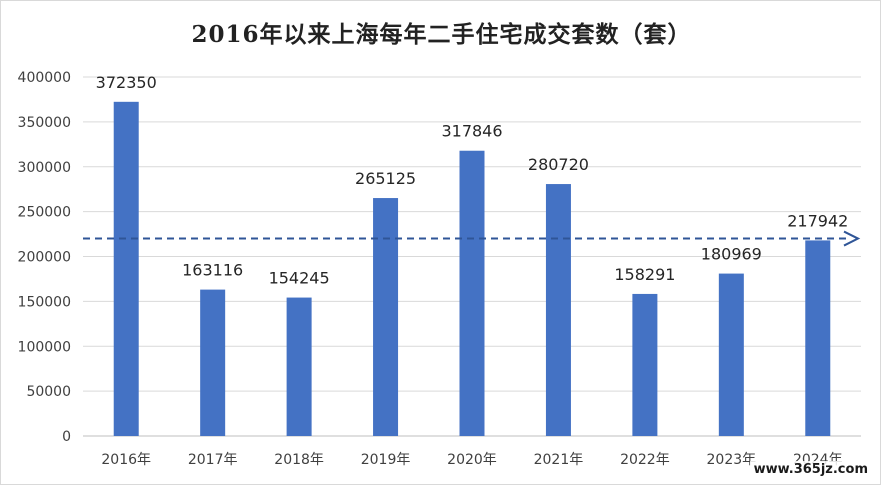 Image resolution: width=881 pixels, height=486 pixels. Describe the element at coordinates (299, 278) in the screenshot. I see `data-label: 154245` at that location.